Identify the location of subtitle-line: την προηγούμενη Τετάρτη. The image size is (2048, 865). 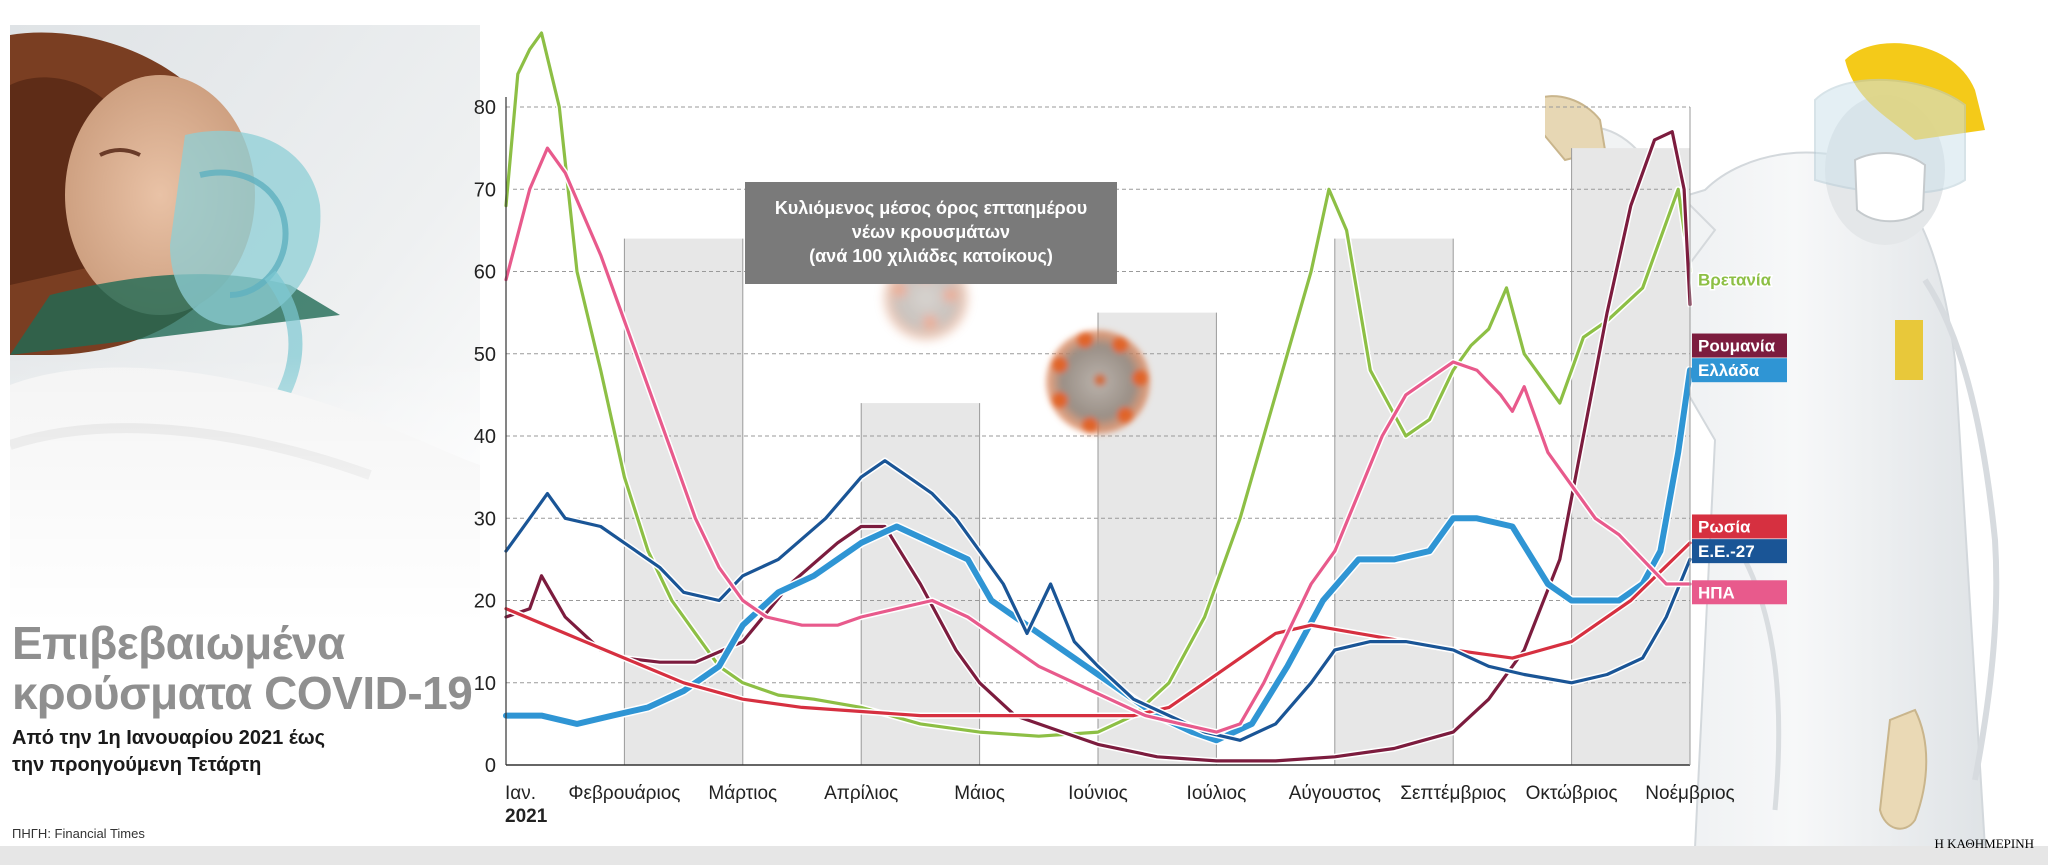
(137, 765).